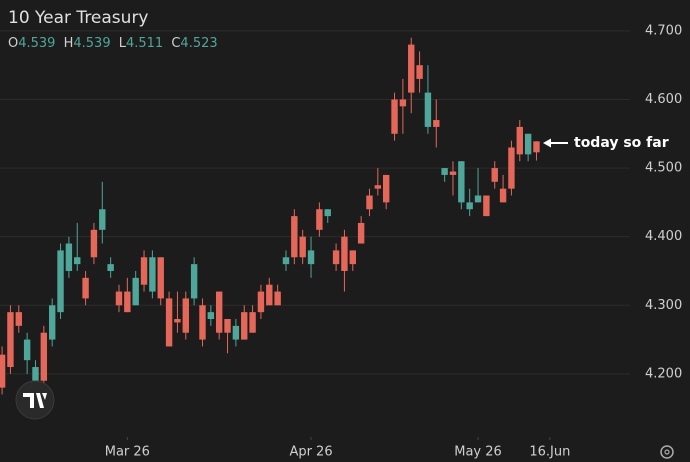  Describe the element at coordinates (547, 143) in the screenshot. I see `annotation-arrowhead` at that location.